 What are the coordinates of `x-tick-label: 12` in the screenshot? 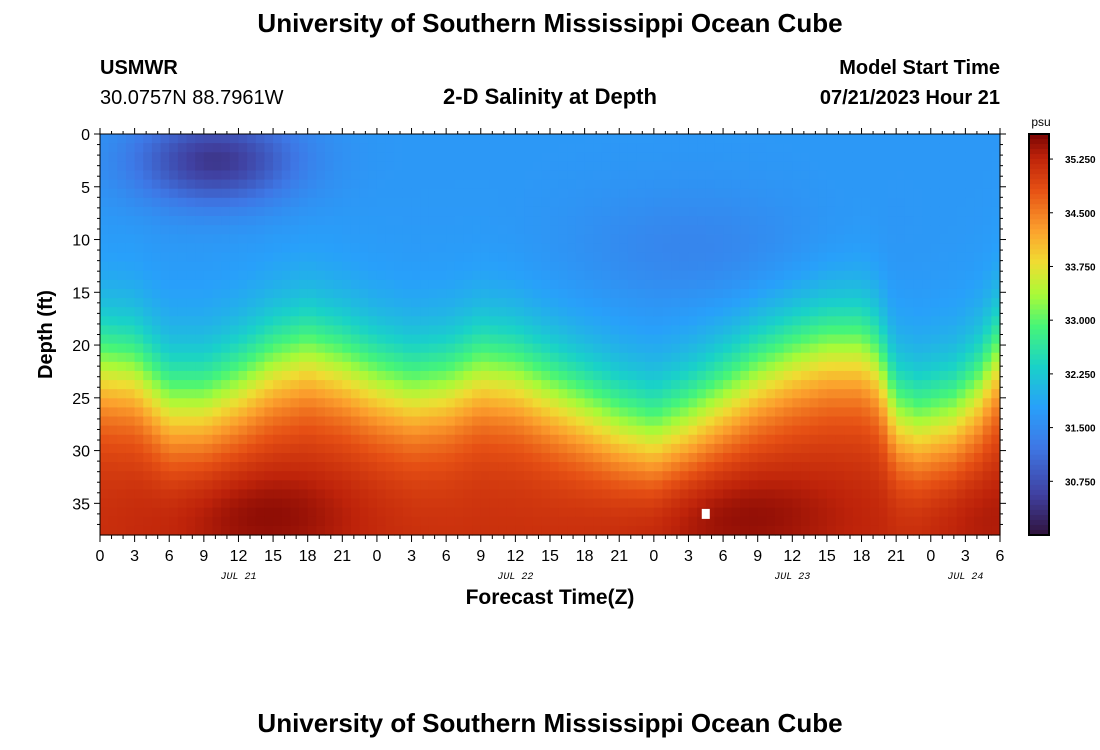 It's located at (792, 556).